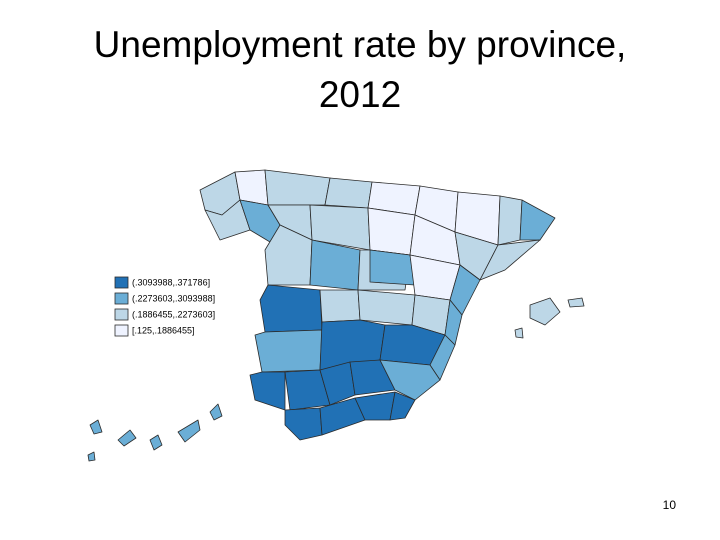  Describe the element at coordinates (173, 298) in the screenshot. I see `legend-label: (.2273603,.3093988]` at that location.